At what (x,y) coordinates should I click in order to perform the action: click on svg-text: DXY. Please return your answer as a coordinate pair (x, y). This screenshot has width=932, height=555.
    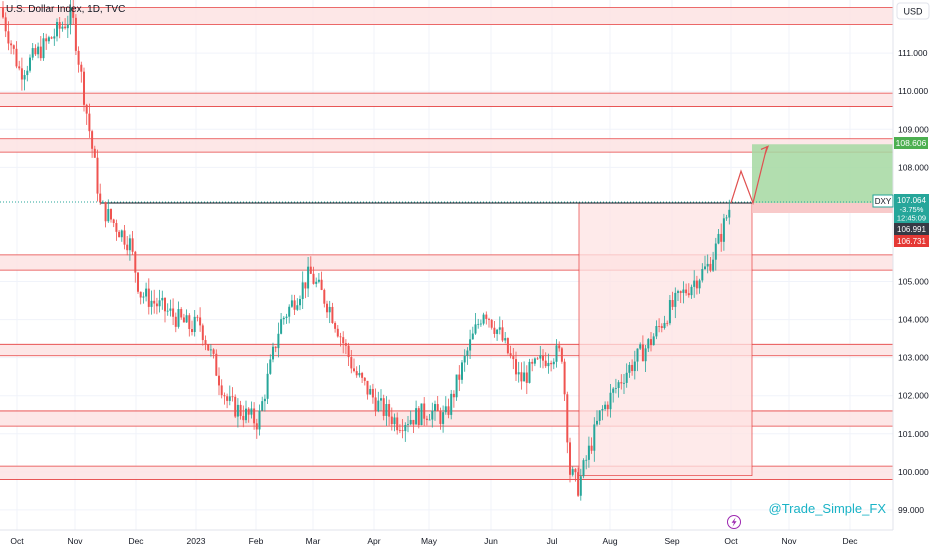
    Looking at the image, I should click on (883, 201).